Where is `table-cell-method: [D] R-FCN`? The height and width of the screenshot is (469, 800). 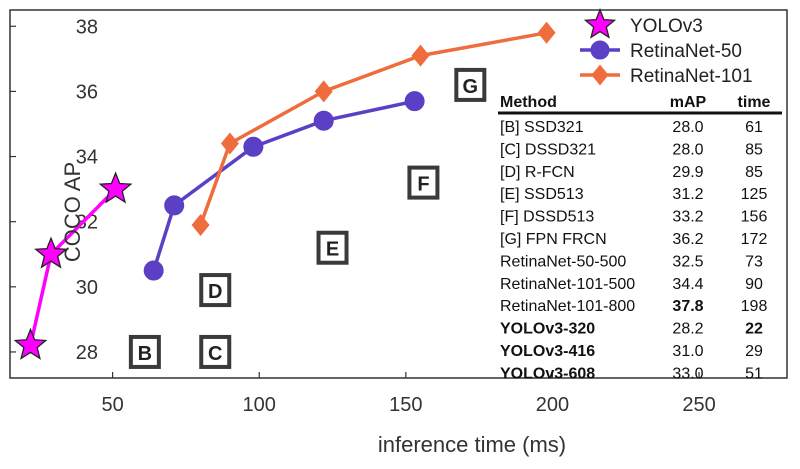
table-cell-method: [D] R-FCN is located at coordinates (537, 172).